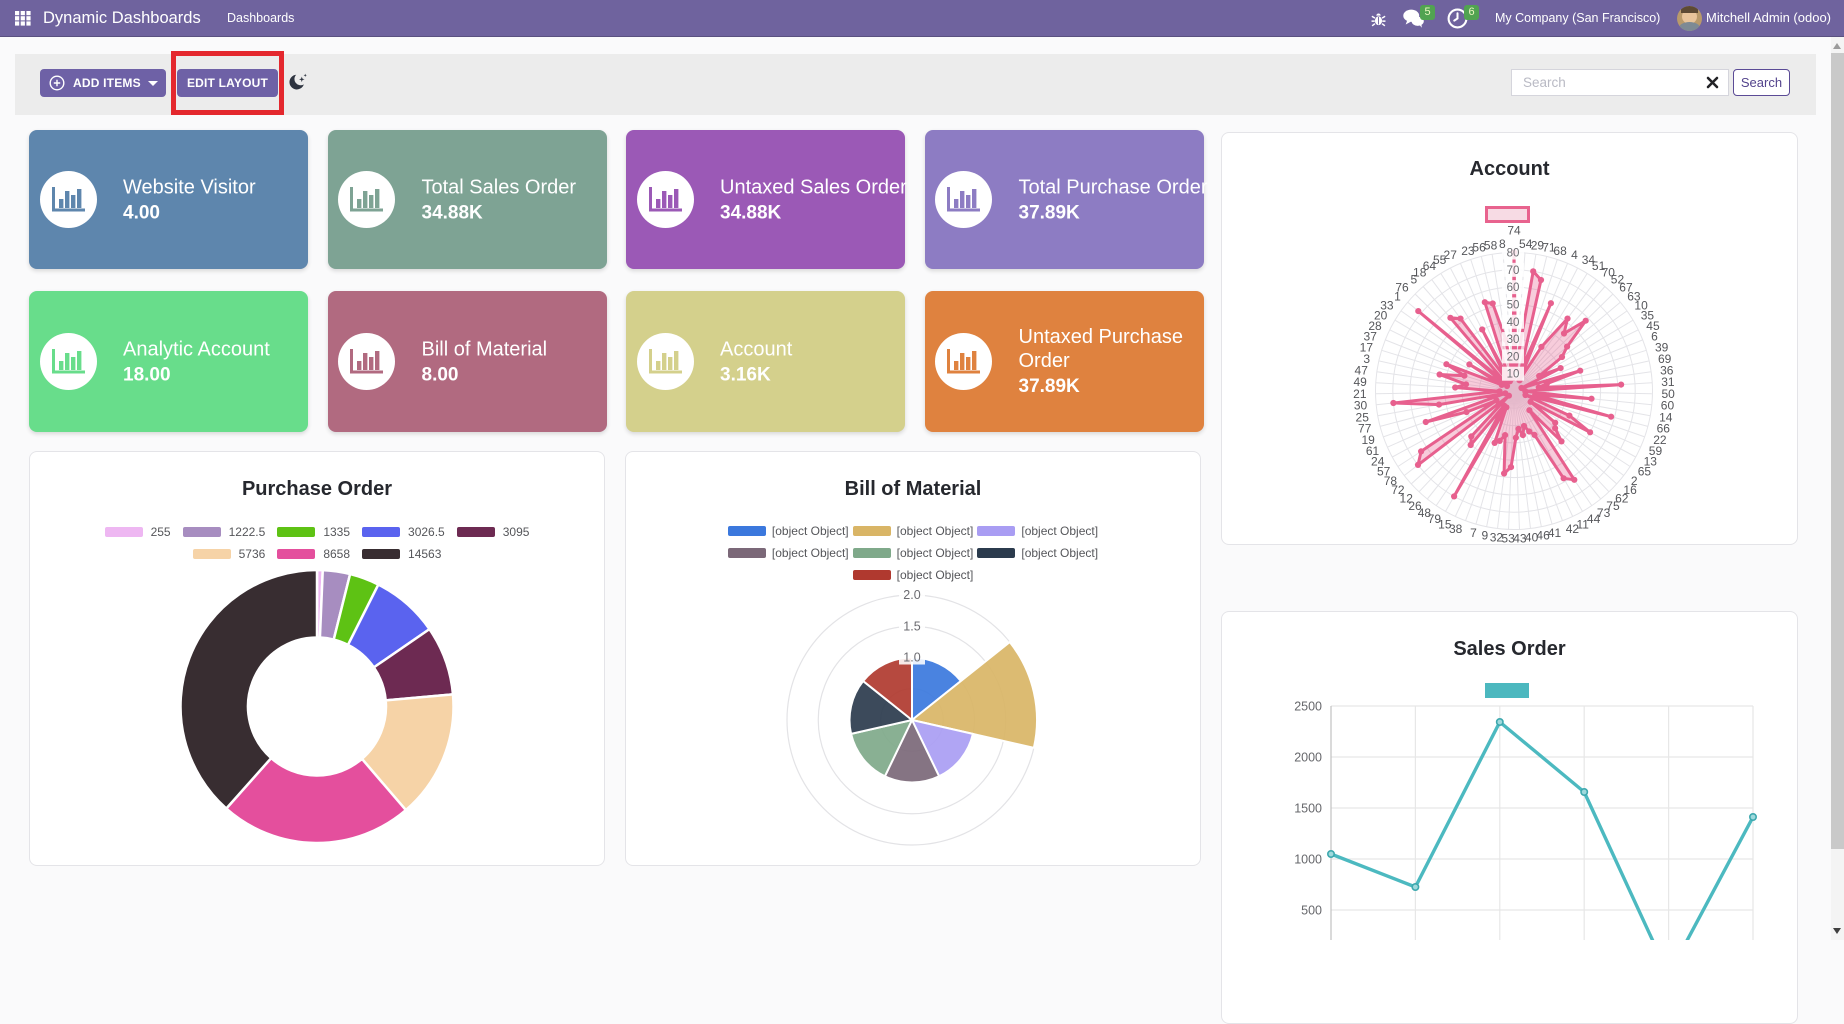 Image resolution: width=1844 pixels, height=1024 pixels. Describe the element at coordinates (1645, 471) in the screenshot. I see `svg-text: 65` at that location.